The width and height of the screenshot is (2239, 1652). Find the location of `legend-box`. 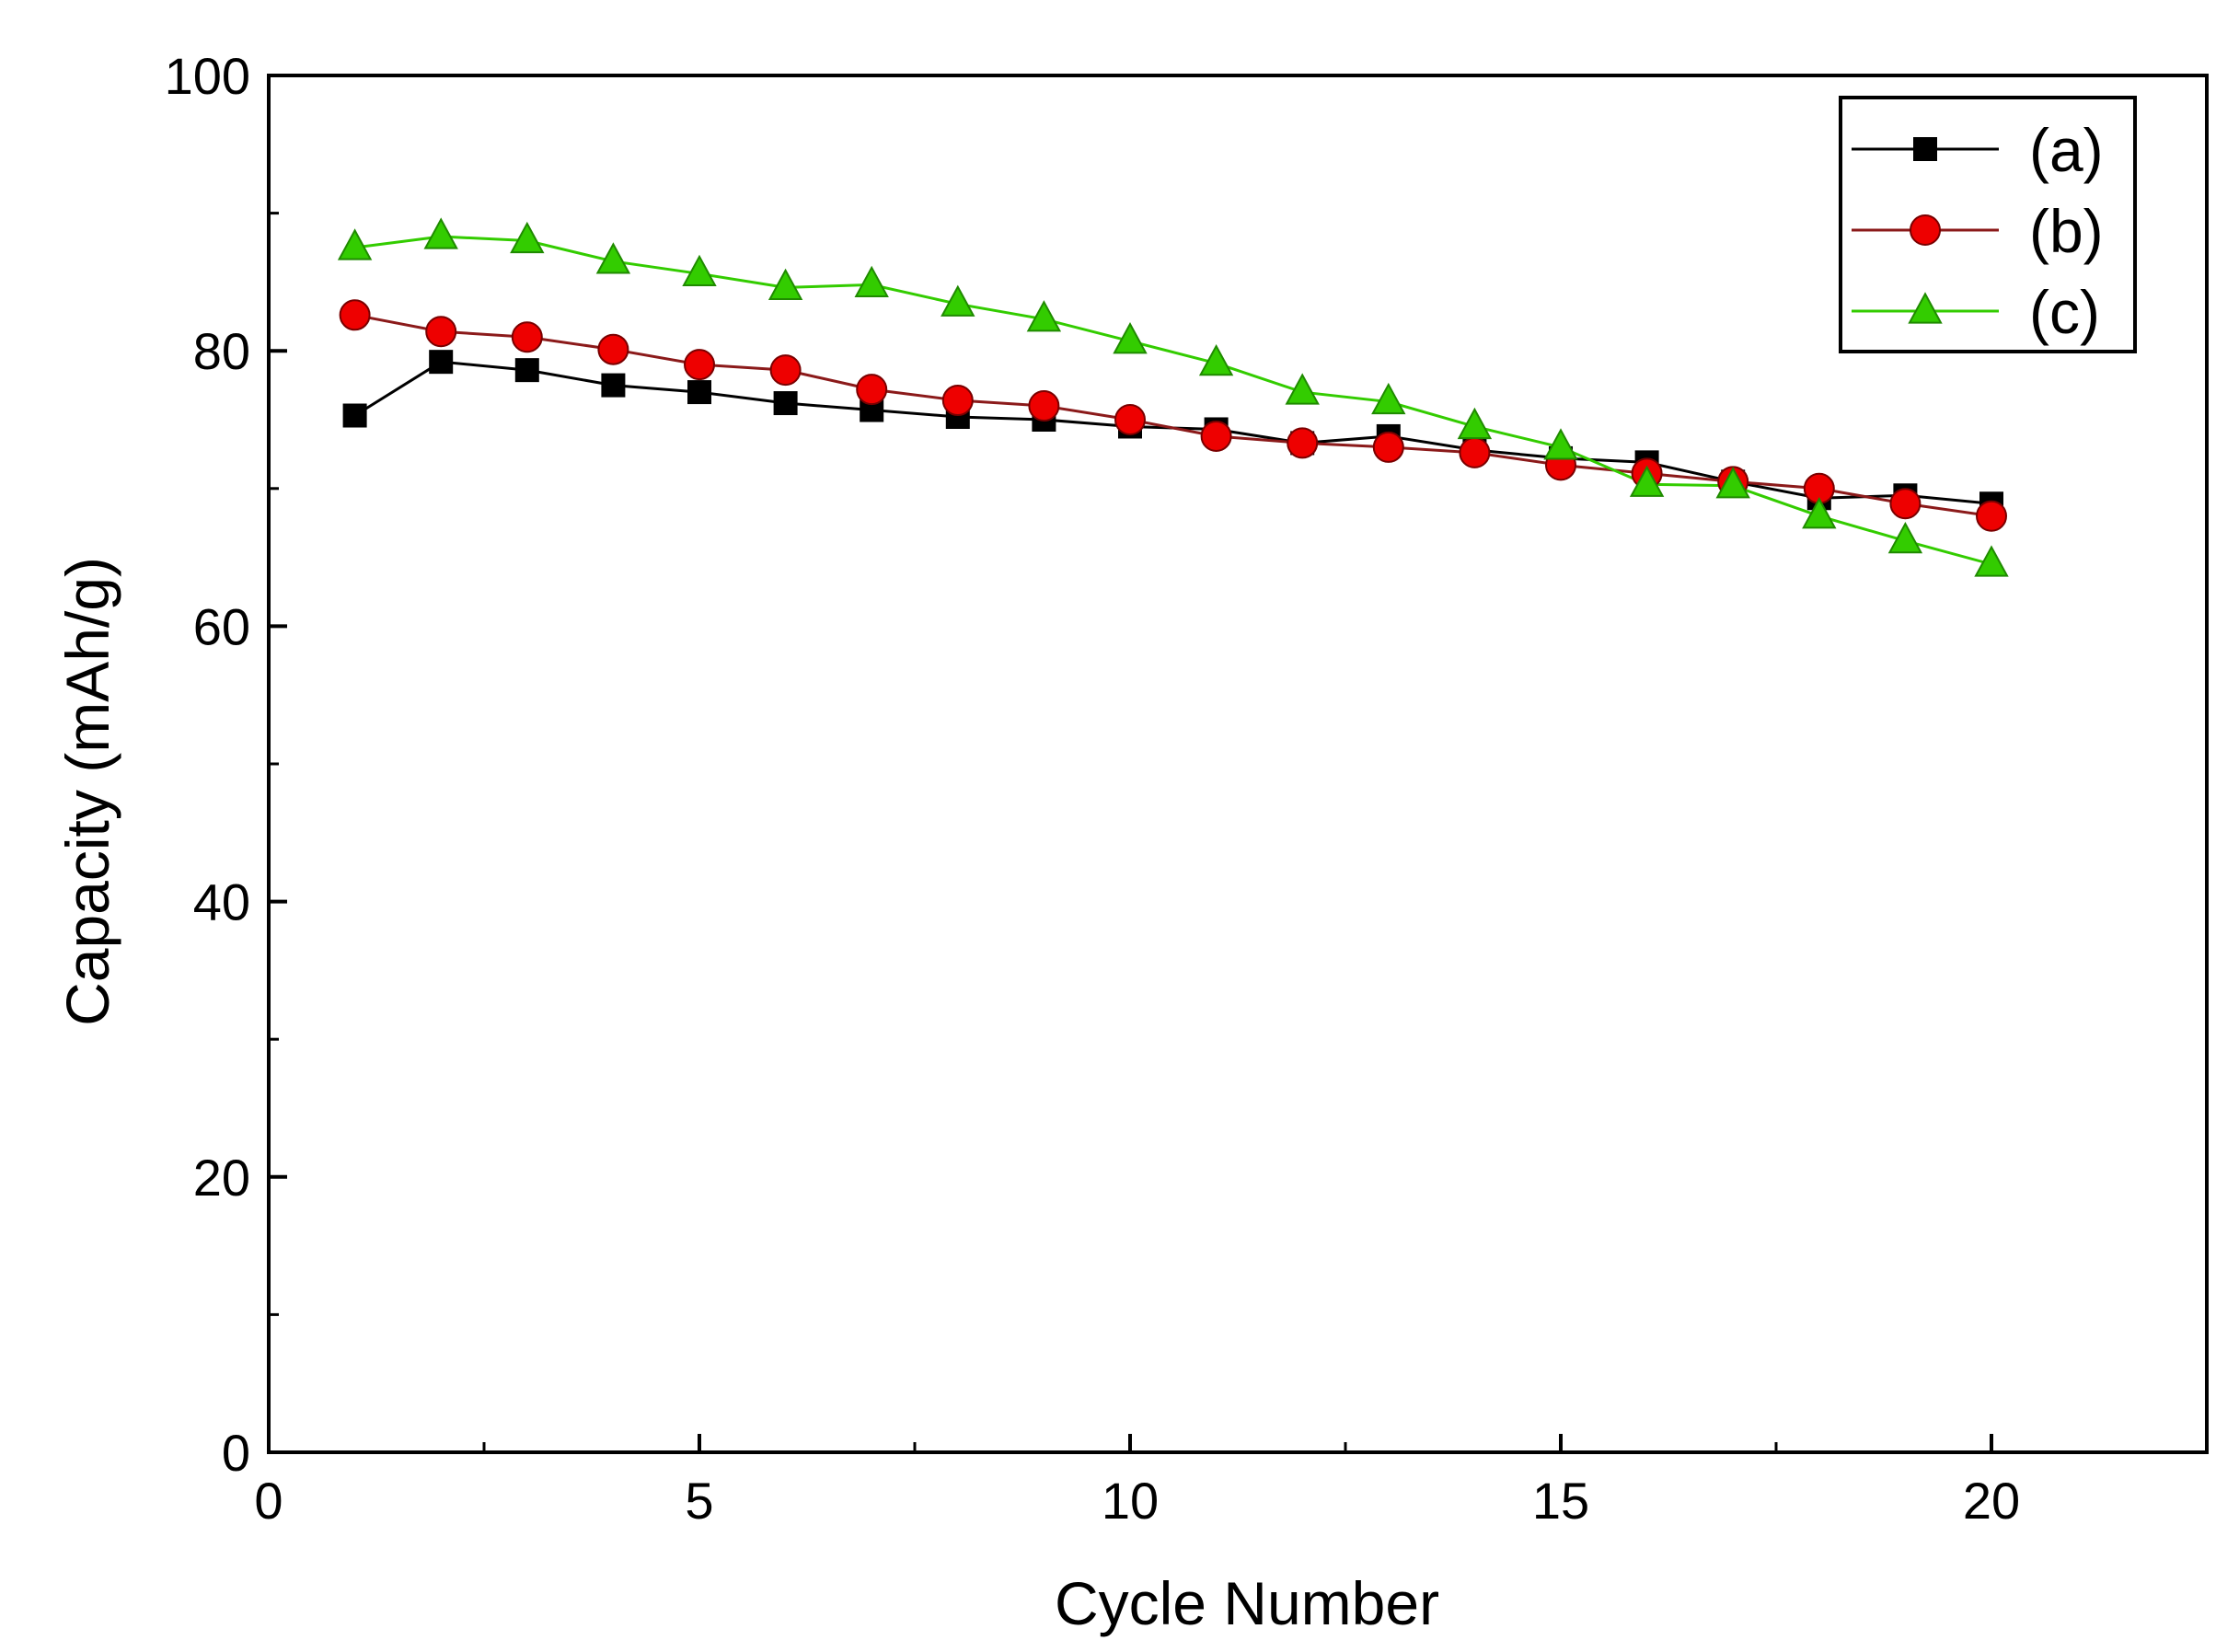

legend-box is located at coordinates (1988, 224).